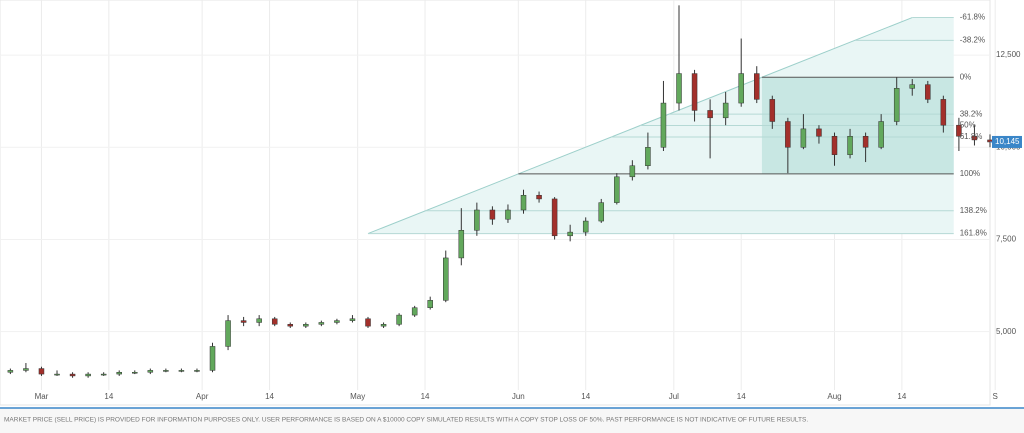 The height and width of the screenshot is (433, 1024). Describe the element at coordinates (972, 17) in the screenshot. I see `fib-label: -61.8%` at that location.